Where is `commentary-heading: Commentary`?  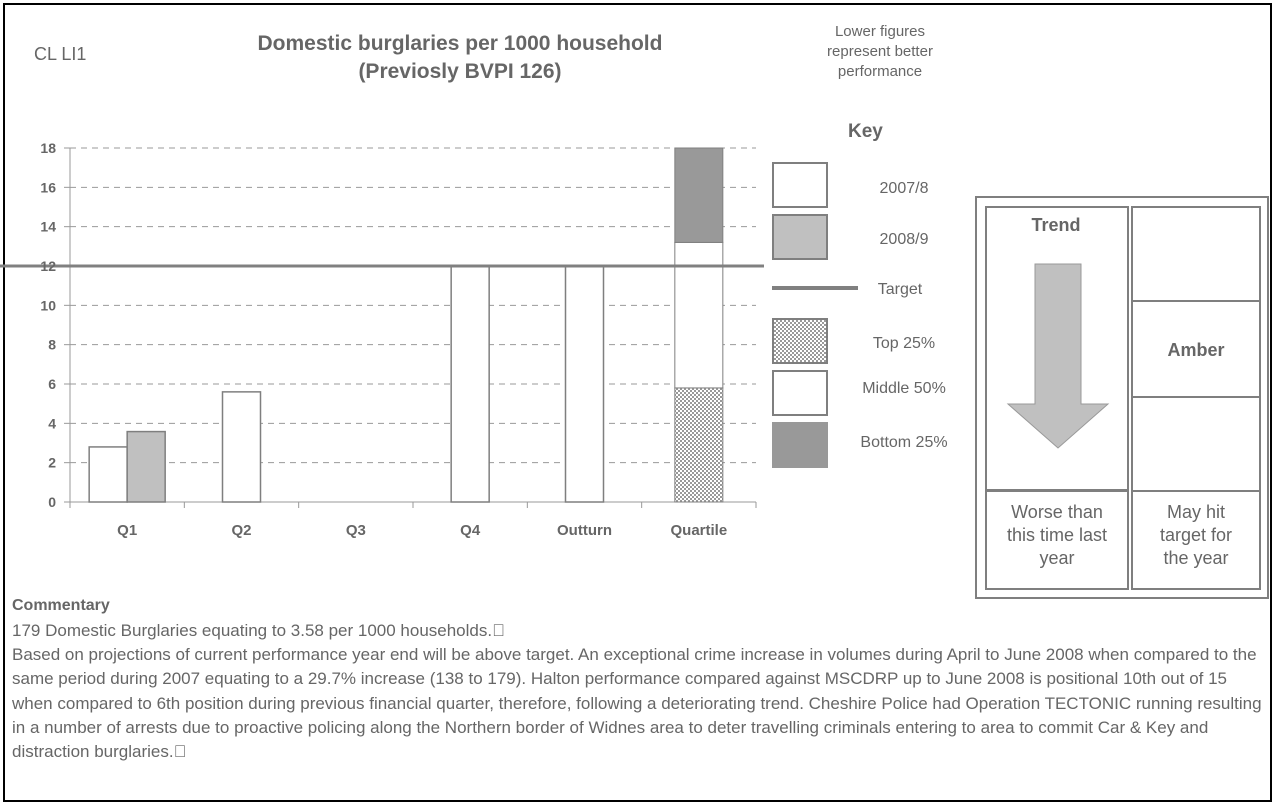 commentary-heading: Commentary is located at coordinates (61, 605).